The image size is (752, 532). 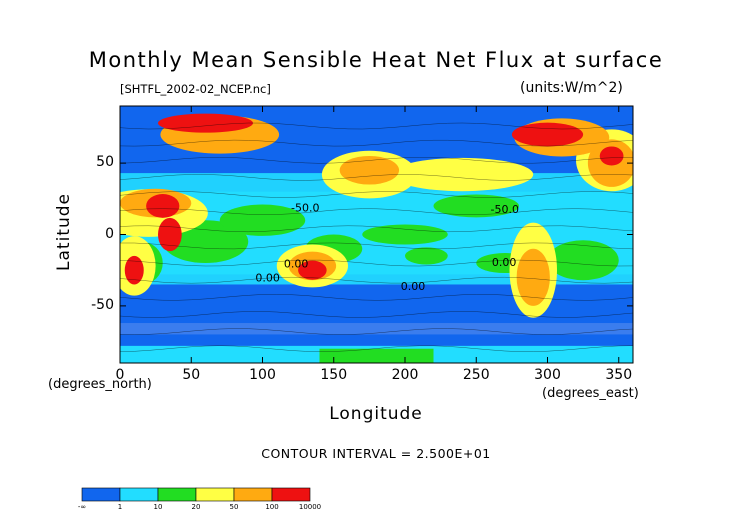 What do you see at coordinates (100, 384) in the screenshot?
I see `y-axis-unit-label: (degrees_north)` at bounding box center [100, 384].